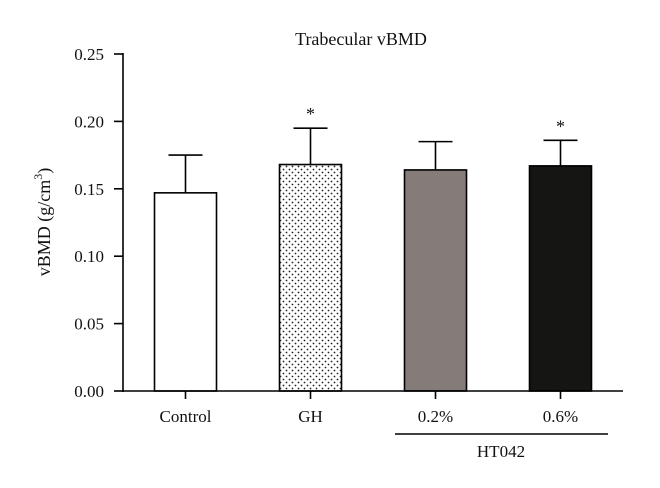 This screenshot has width=660, height=488. Describe the element at coordinates (369, 416) in the screenshot. I see `x-axis-category-labels: Control GH 0.2% 0.6%` at that location.